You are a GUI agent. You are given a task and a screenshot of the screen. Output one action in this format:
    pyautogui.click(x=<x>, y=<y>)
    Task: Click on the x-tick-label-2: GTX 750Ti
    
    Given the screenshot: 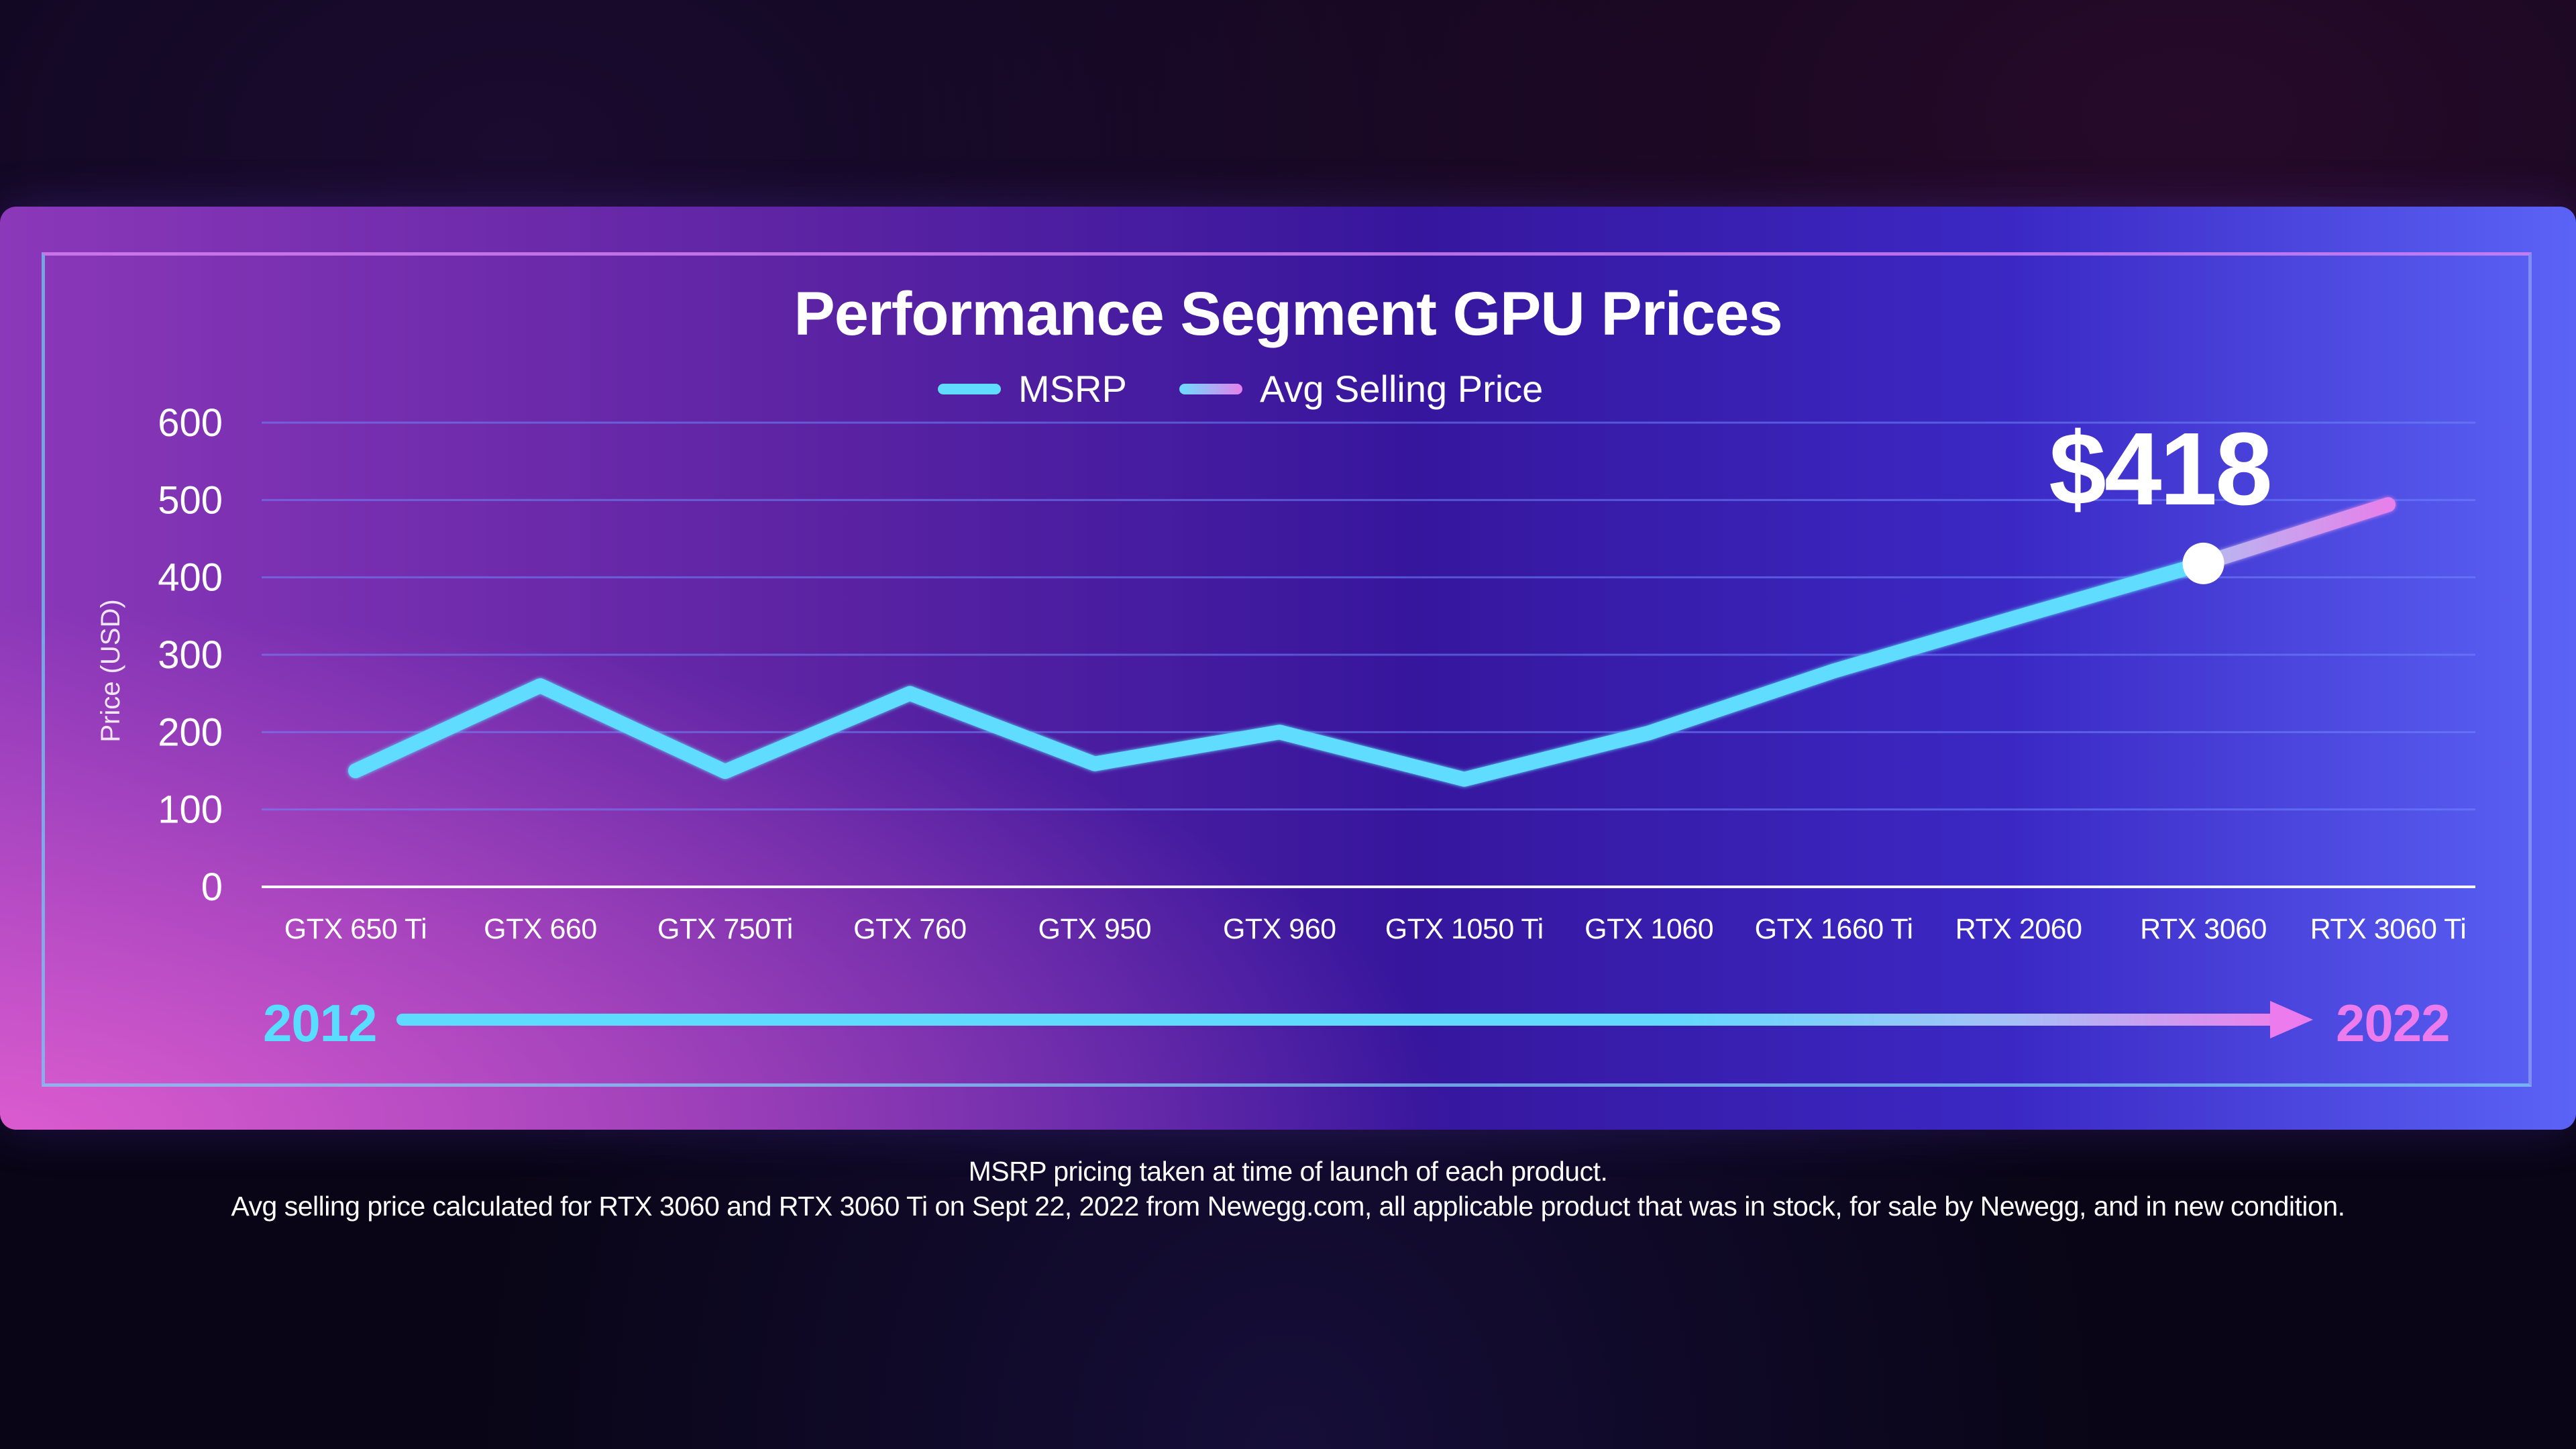 What is the action you would take?
    pyautogui.click(x=725, y=929)
    